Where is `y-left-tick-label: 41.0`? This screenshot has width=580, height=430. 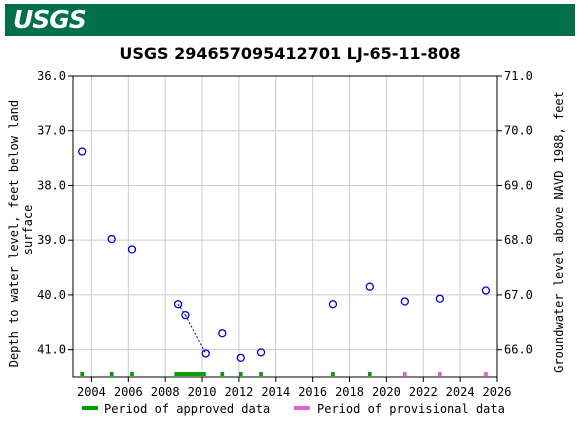
y-left-tick-label: 41.0 is located at coordinates (51, 350).